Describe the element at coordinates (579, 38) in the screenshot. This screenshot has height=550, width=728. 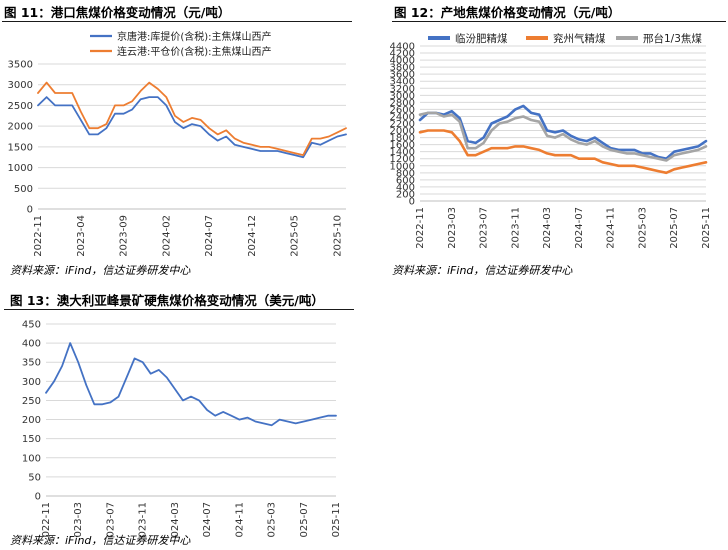
I see `legend-label: 兖州气精煤` at that location.